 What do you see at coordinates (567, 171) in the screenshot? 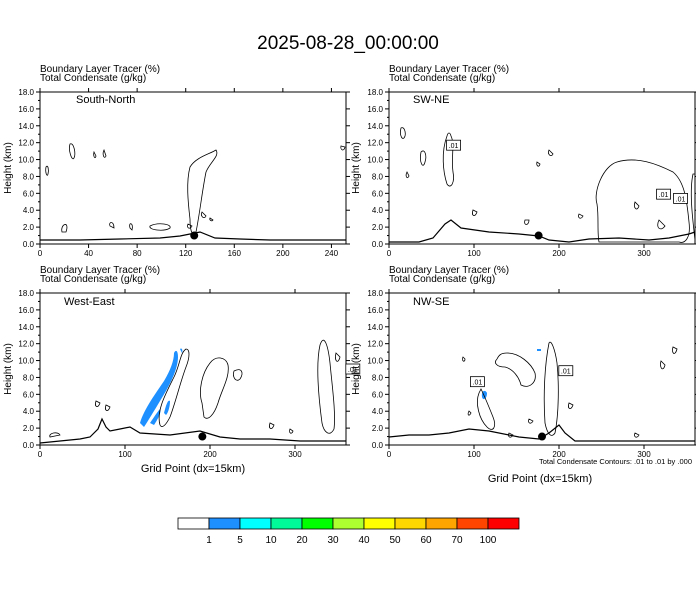
I see `contour-labels: .01 .01 .01` at bounding box center [567, 171].